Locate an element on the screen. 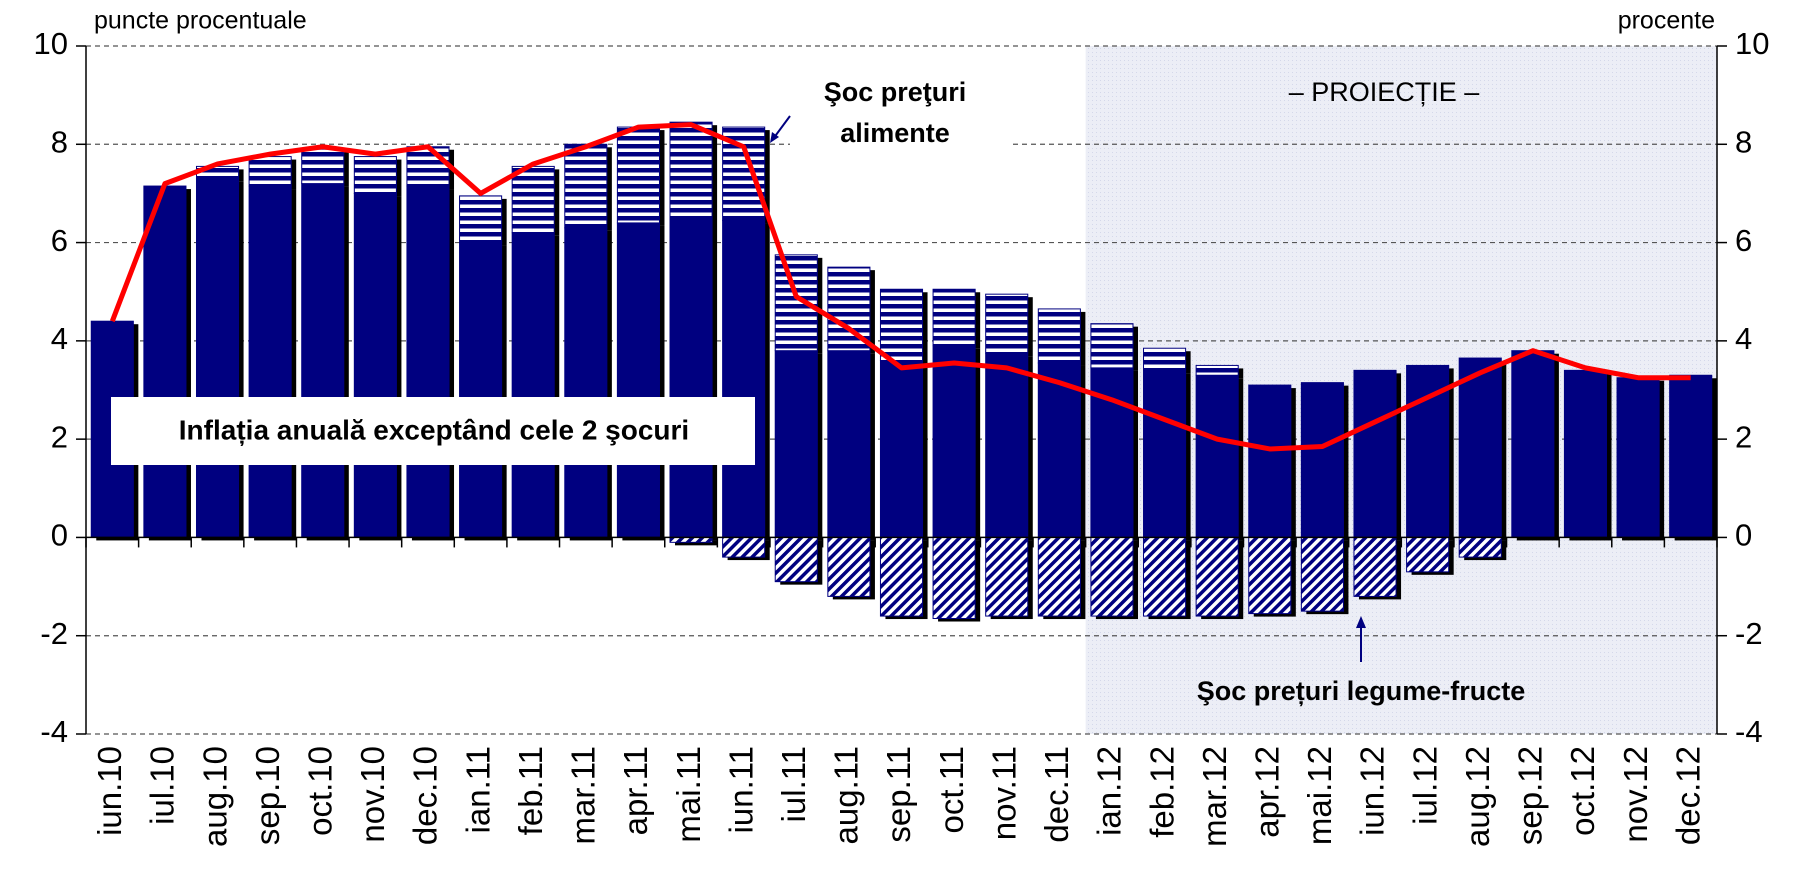 The image size is (1793, 885). x-tick-label: dec.10 is located at coordinates (425, 795).